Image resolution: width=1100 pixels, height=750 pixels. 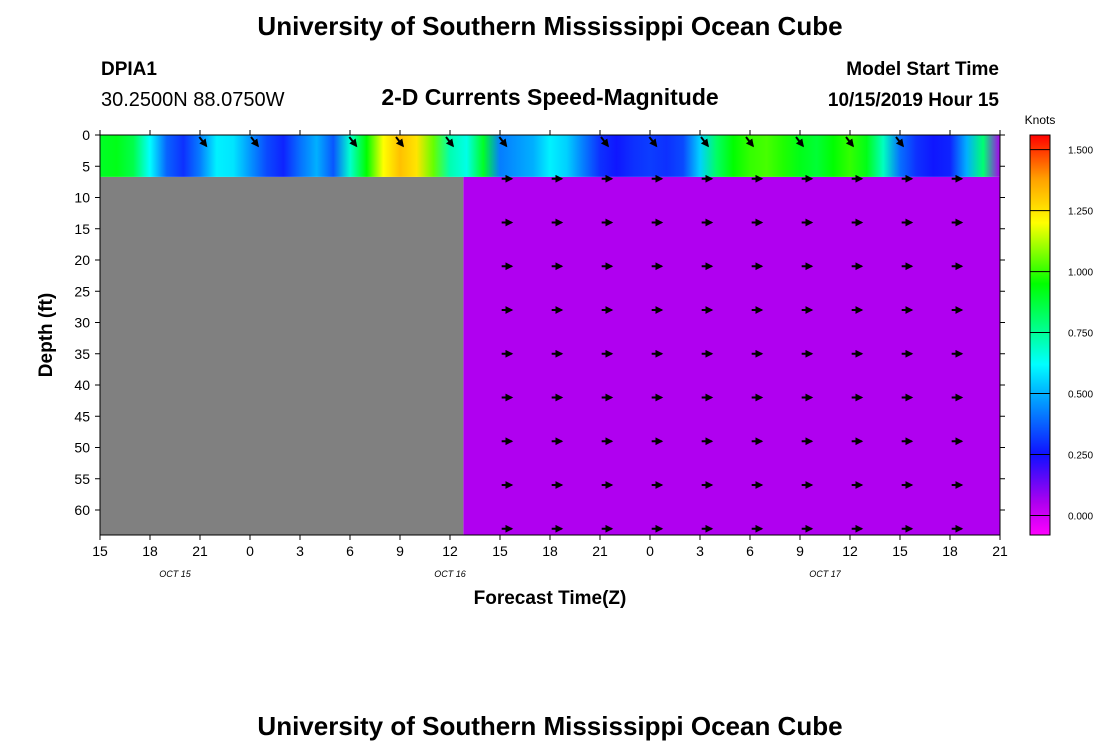 I want to click on y-tick-label: 45, so click(x=82, y=416).